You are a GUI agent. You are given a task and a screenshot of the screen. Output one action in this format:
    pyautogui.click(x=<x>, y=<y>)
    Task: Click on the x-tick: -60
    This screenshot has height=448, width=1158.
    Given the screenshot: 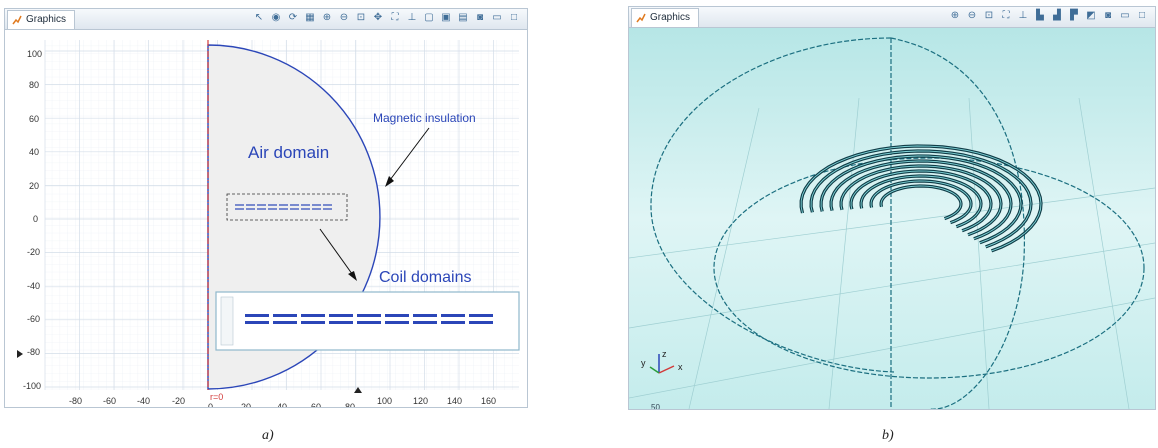 What is the action you would take?
    pyautogui.click(x=109, y=401)
    